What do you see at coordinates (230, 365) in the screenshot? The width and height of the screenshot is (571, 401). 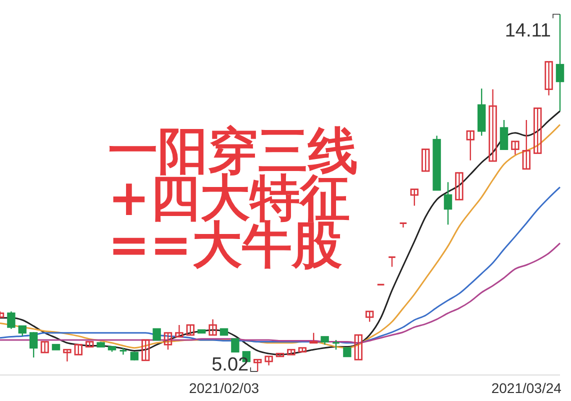 I see `annotation: 5.02` at bounding box center [230, 365].